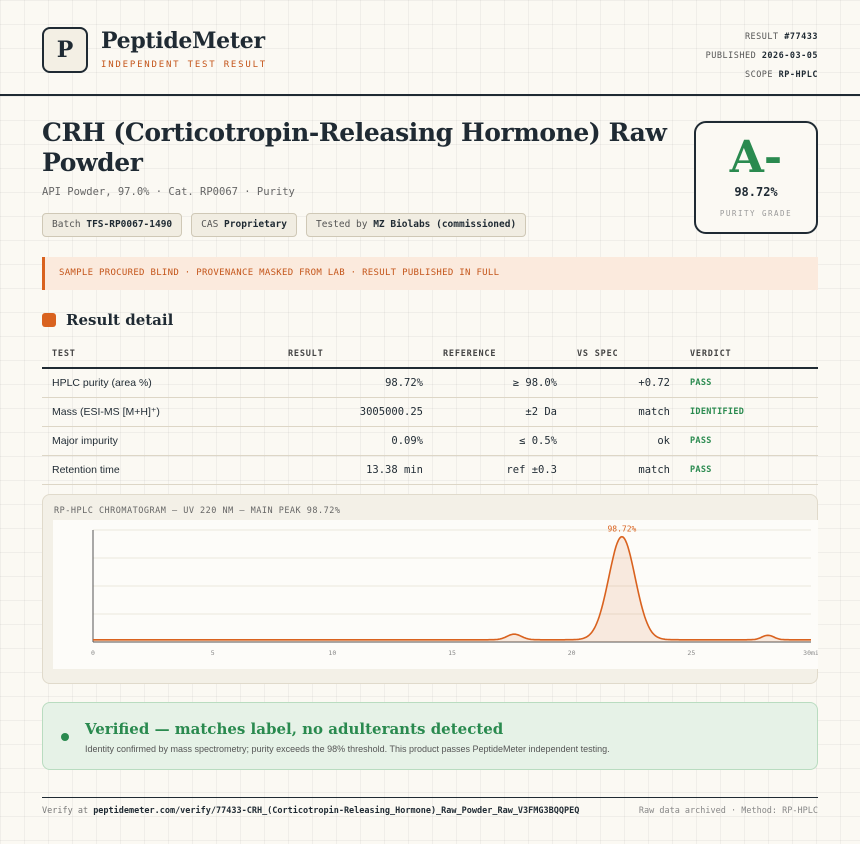  I want to click on grade-value: 98.72%, so click(756, 192).